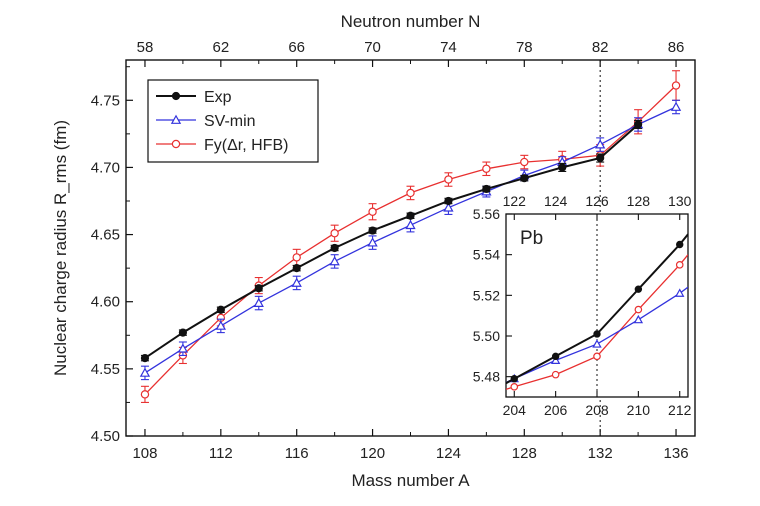 The width and height of the screenshot is (760, 506). Describe the element at coordinates (515, 201) in the screenshot. I see `inset-x2-tick-label: 122` at that location.